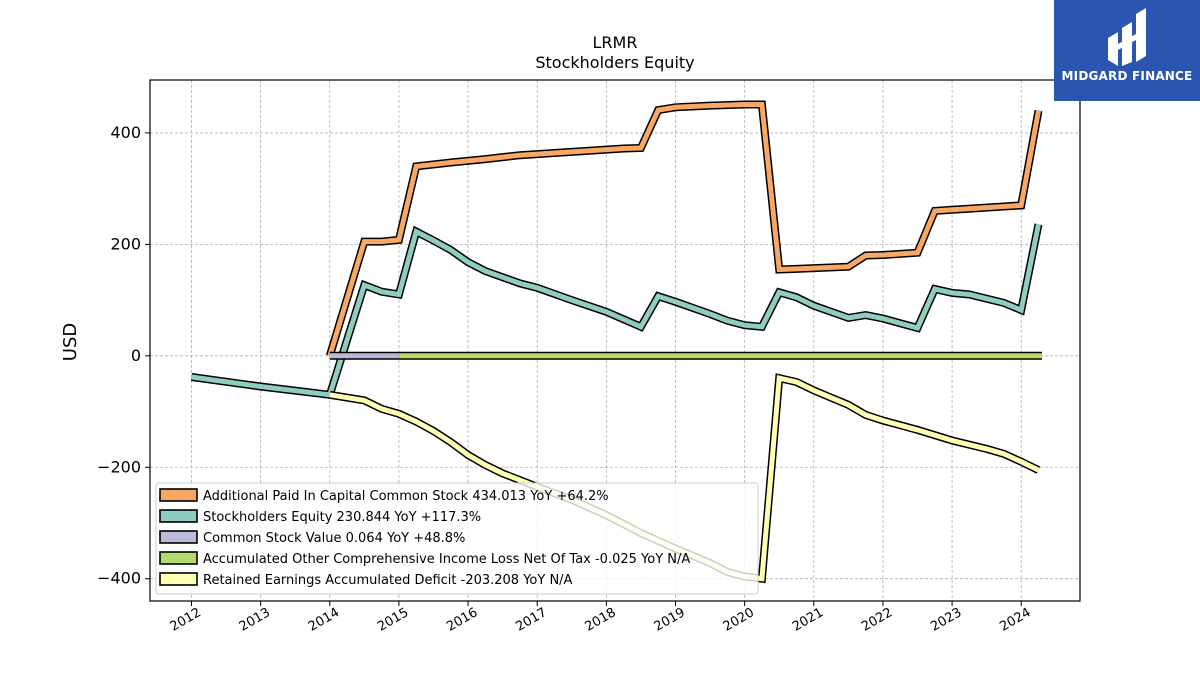  I want to click on legend-box, so click(457, 538).